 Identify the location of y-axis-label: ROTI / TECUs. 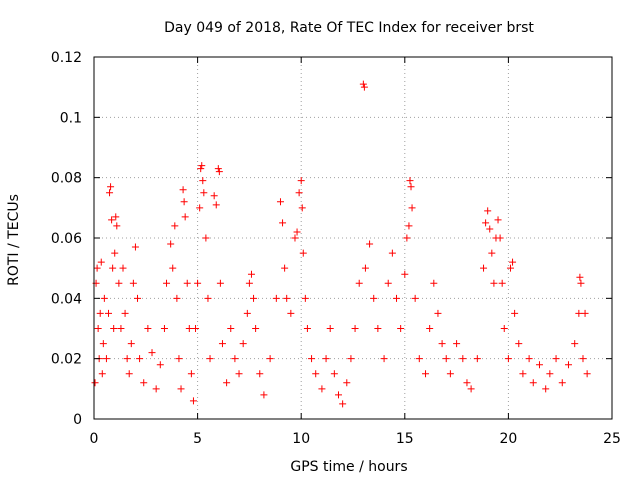
(14, 240).